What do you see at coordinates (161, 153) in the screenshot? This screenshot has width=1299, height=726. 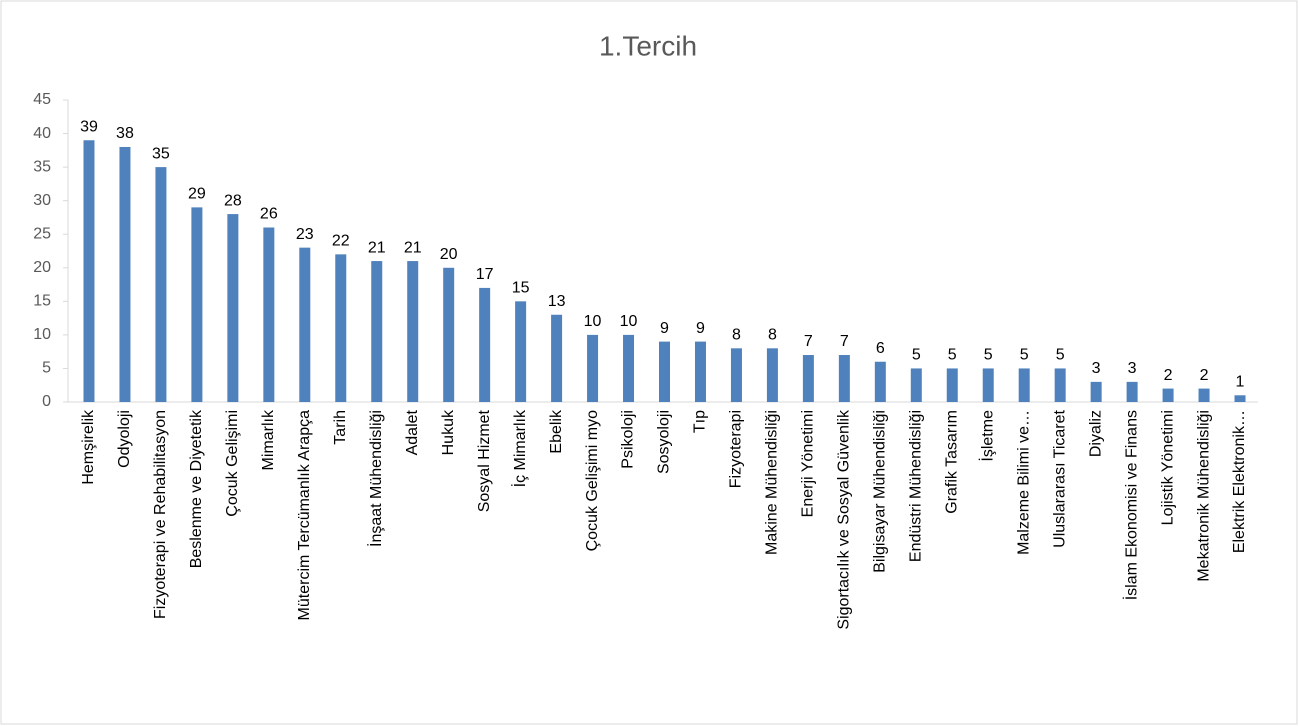 I see `data-label: 35` at bounding box center [161, 153].